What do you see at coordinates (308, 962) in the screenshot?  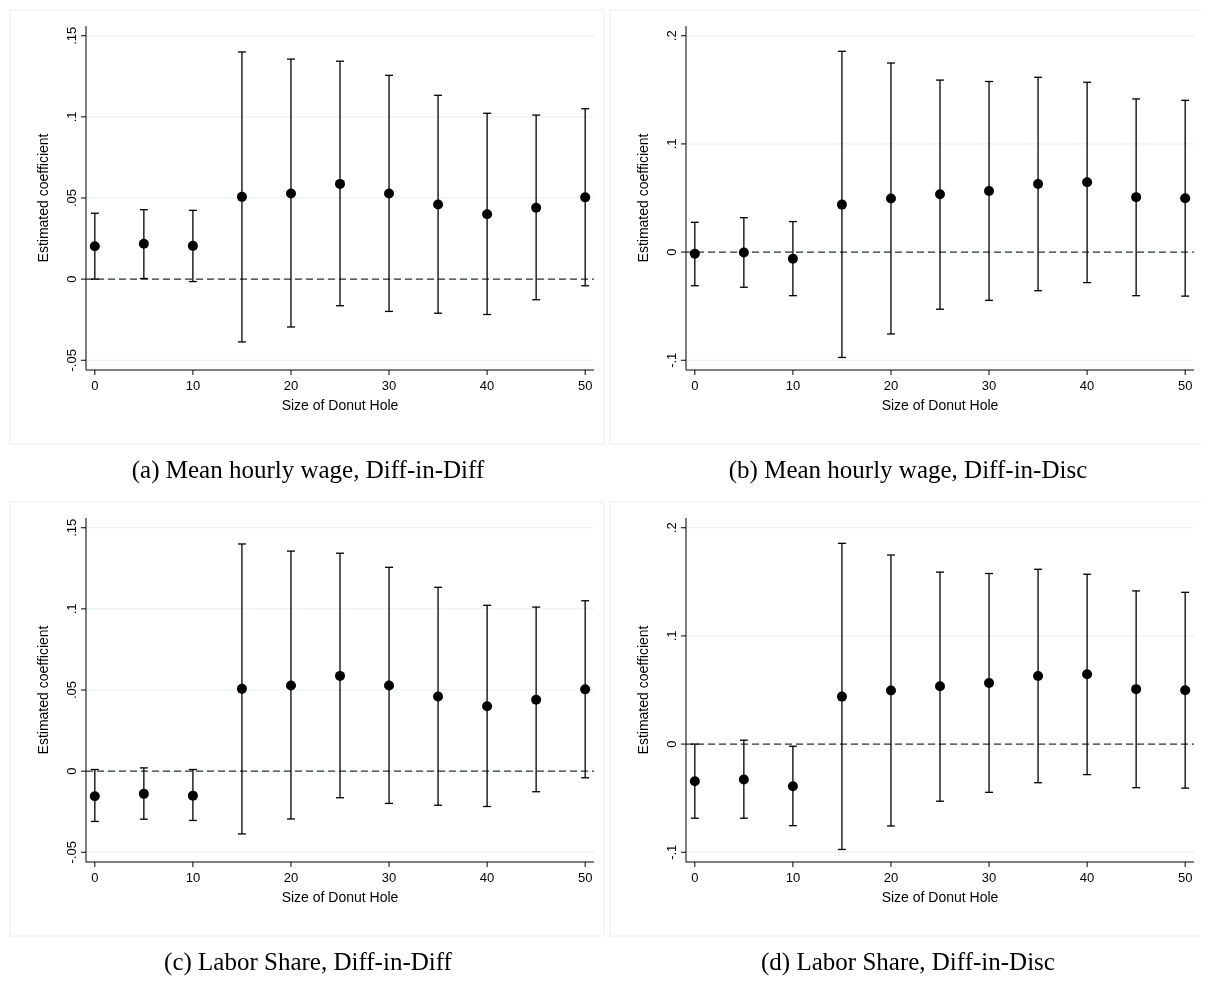 I see `text: (c) Labor Share, Diff-in-Diff` at bounding box center [308, 962].